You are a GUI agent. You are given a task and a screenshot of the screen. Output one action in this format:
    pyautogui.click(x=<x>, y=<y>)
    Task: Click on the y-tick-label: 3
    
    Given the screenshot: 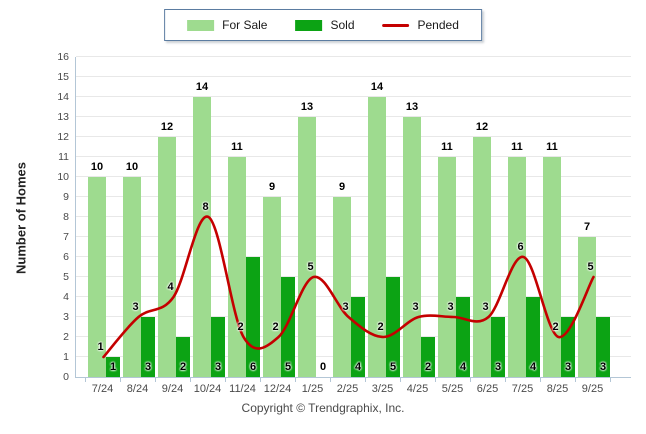 What is the action you would take?
    pyautogui.click(x=66, y=317)
    